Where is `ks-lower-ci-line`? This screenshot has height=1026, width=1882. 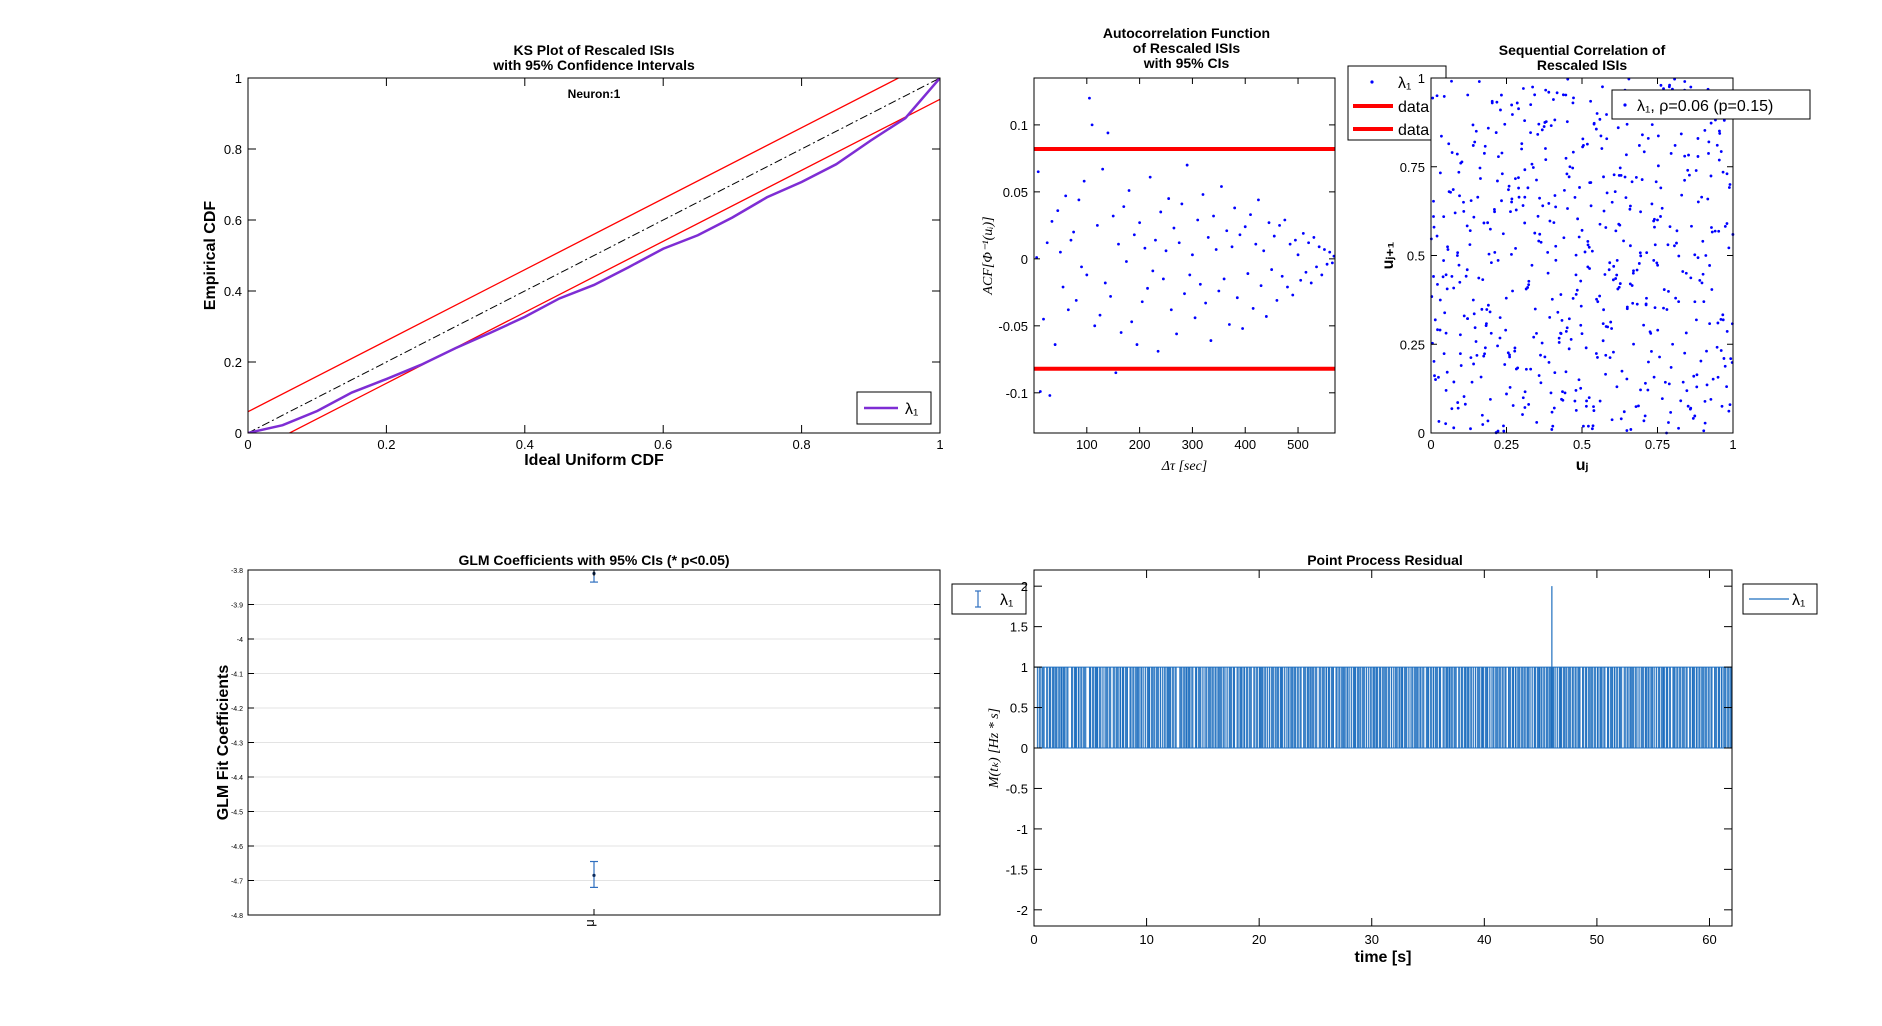 ks-lower-ci-line is located at coordinates (614, 265).